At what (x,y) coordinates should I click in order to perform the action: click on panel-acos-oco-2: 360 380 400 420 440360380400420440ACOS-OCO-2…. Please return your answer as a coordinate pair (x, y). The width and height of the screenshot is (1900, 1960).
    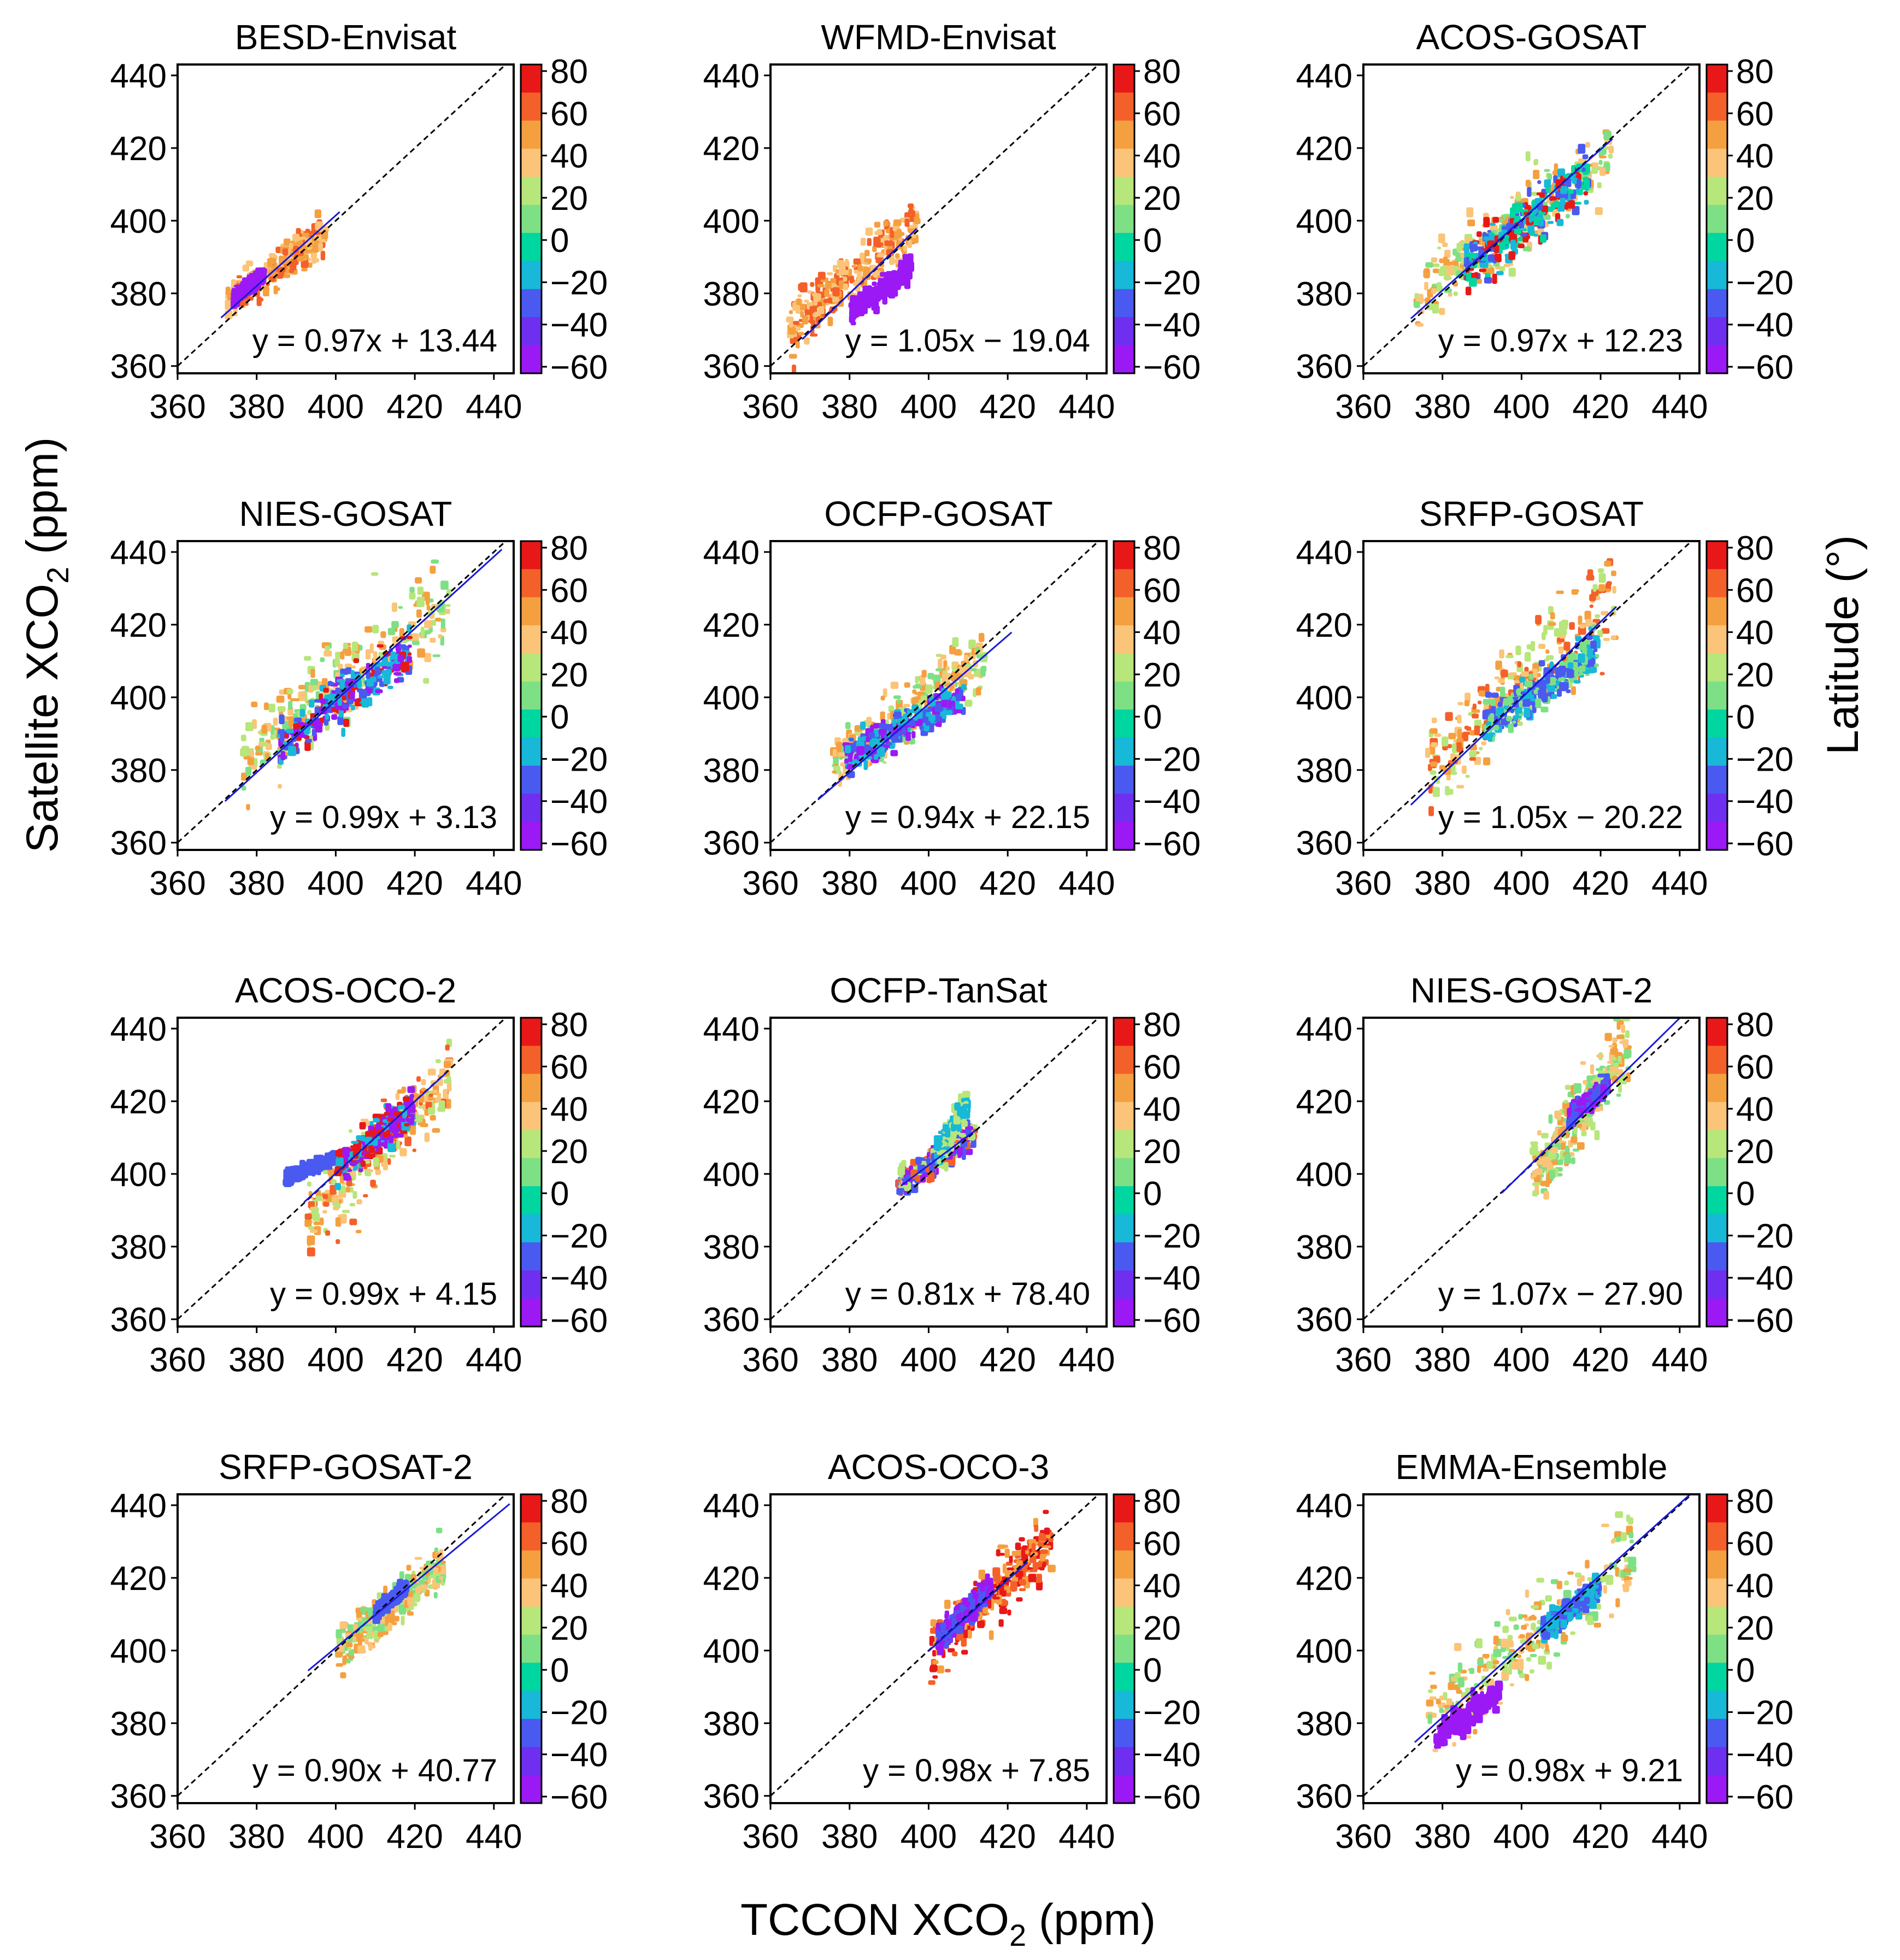
    Looking at the image, I should click on (359, 1175).